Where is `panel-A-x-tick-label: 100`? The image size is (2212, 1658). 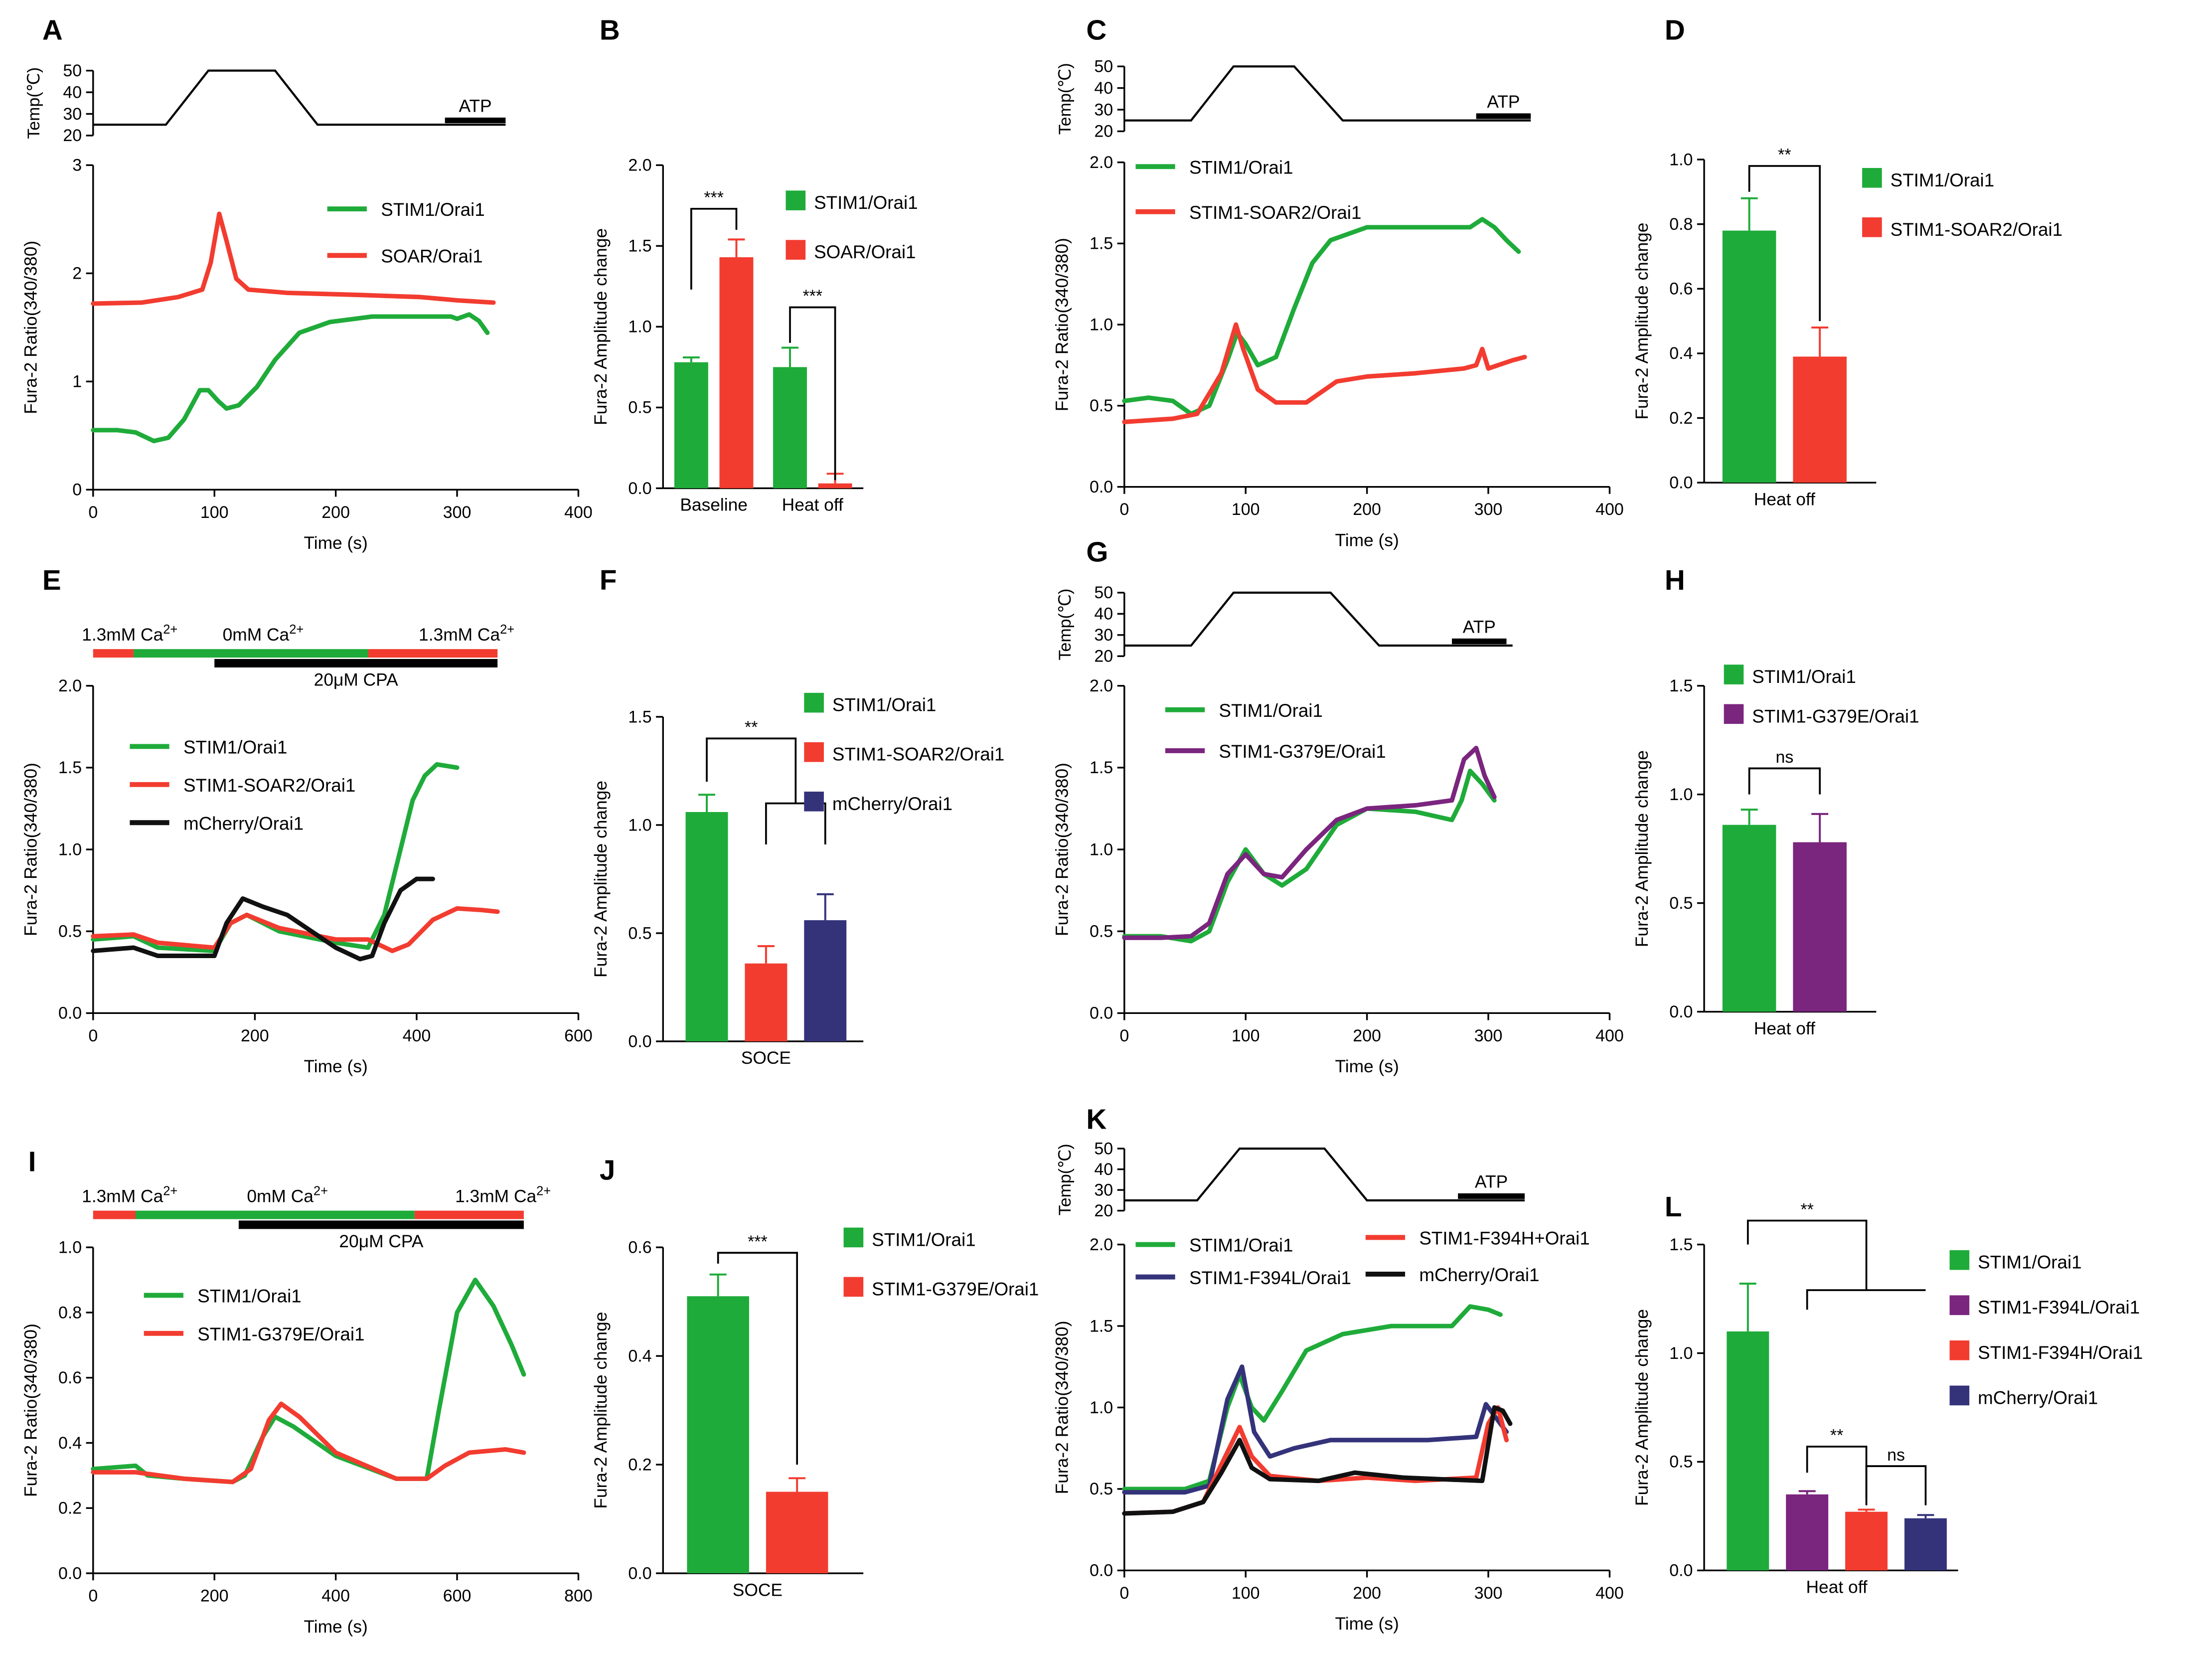 panel-A-x-tick-label: 100 is located at coordinates (215, 512).